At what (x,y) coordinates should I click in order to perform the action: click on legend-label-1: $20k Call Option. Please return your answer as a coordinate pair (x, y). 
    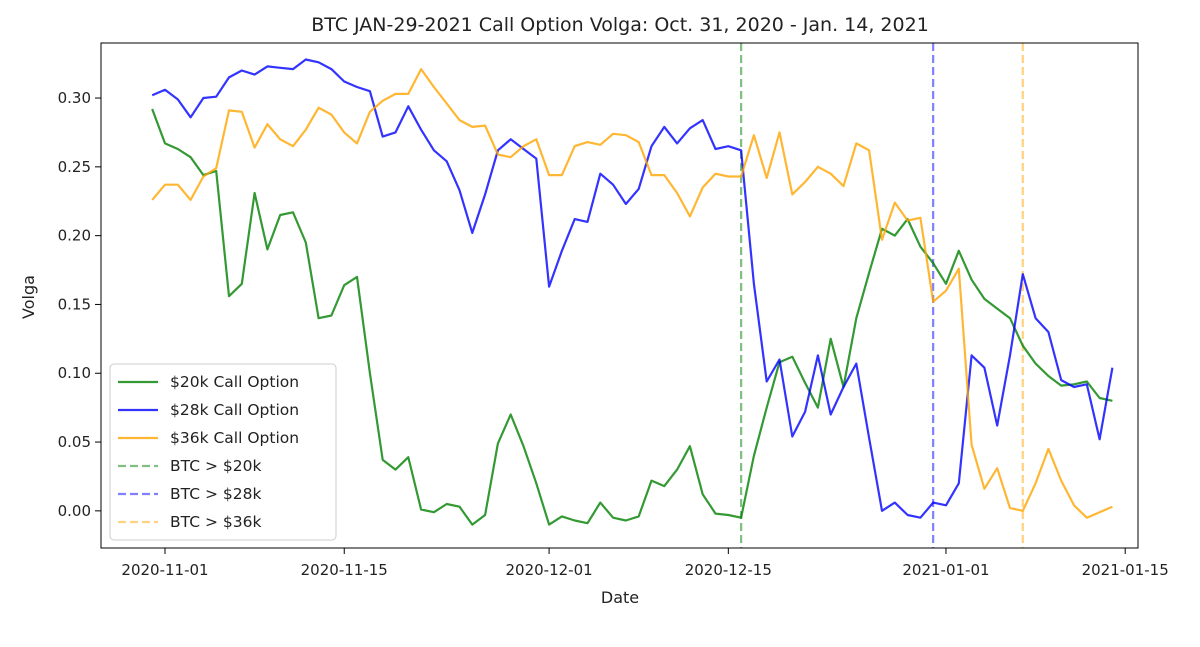
    Looking at the image, I should click on (234, 382).